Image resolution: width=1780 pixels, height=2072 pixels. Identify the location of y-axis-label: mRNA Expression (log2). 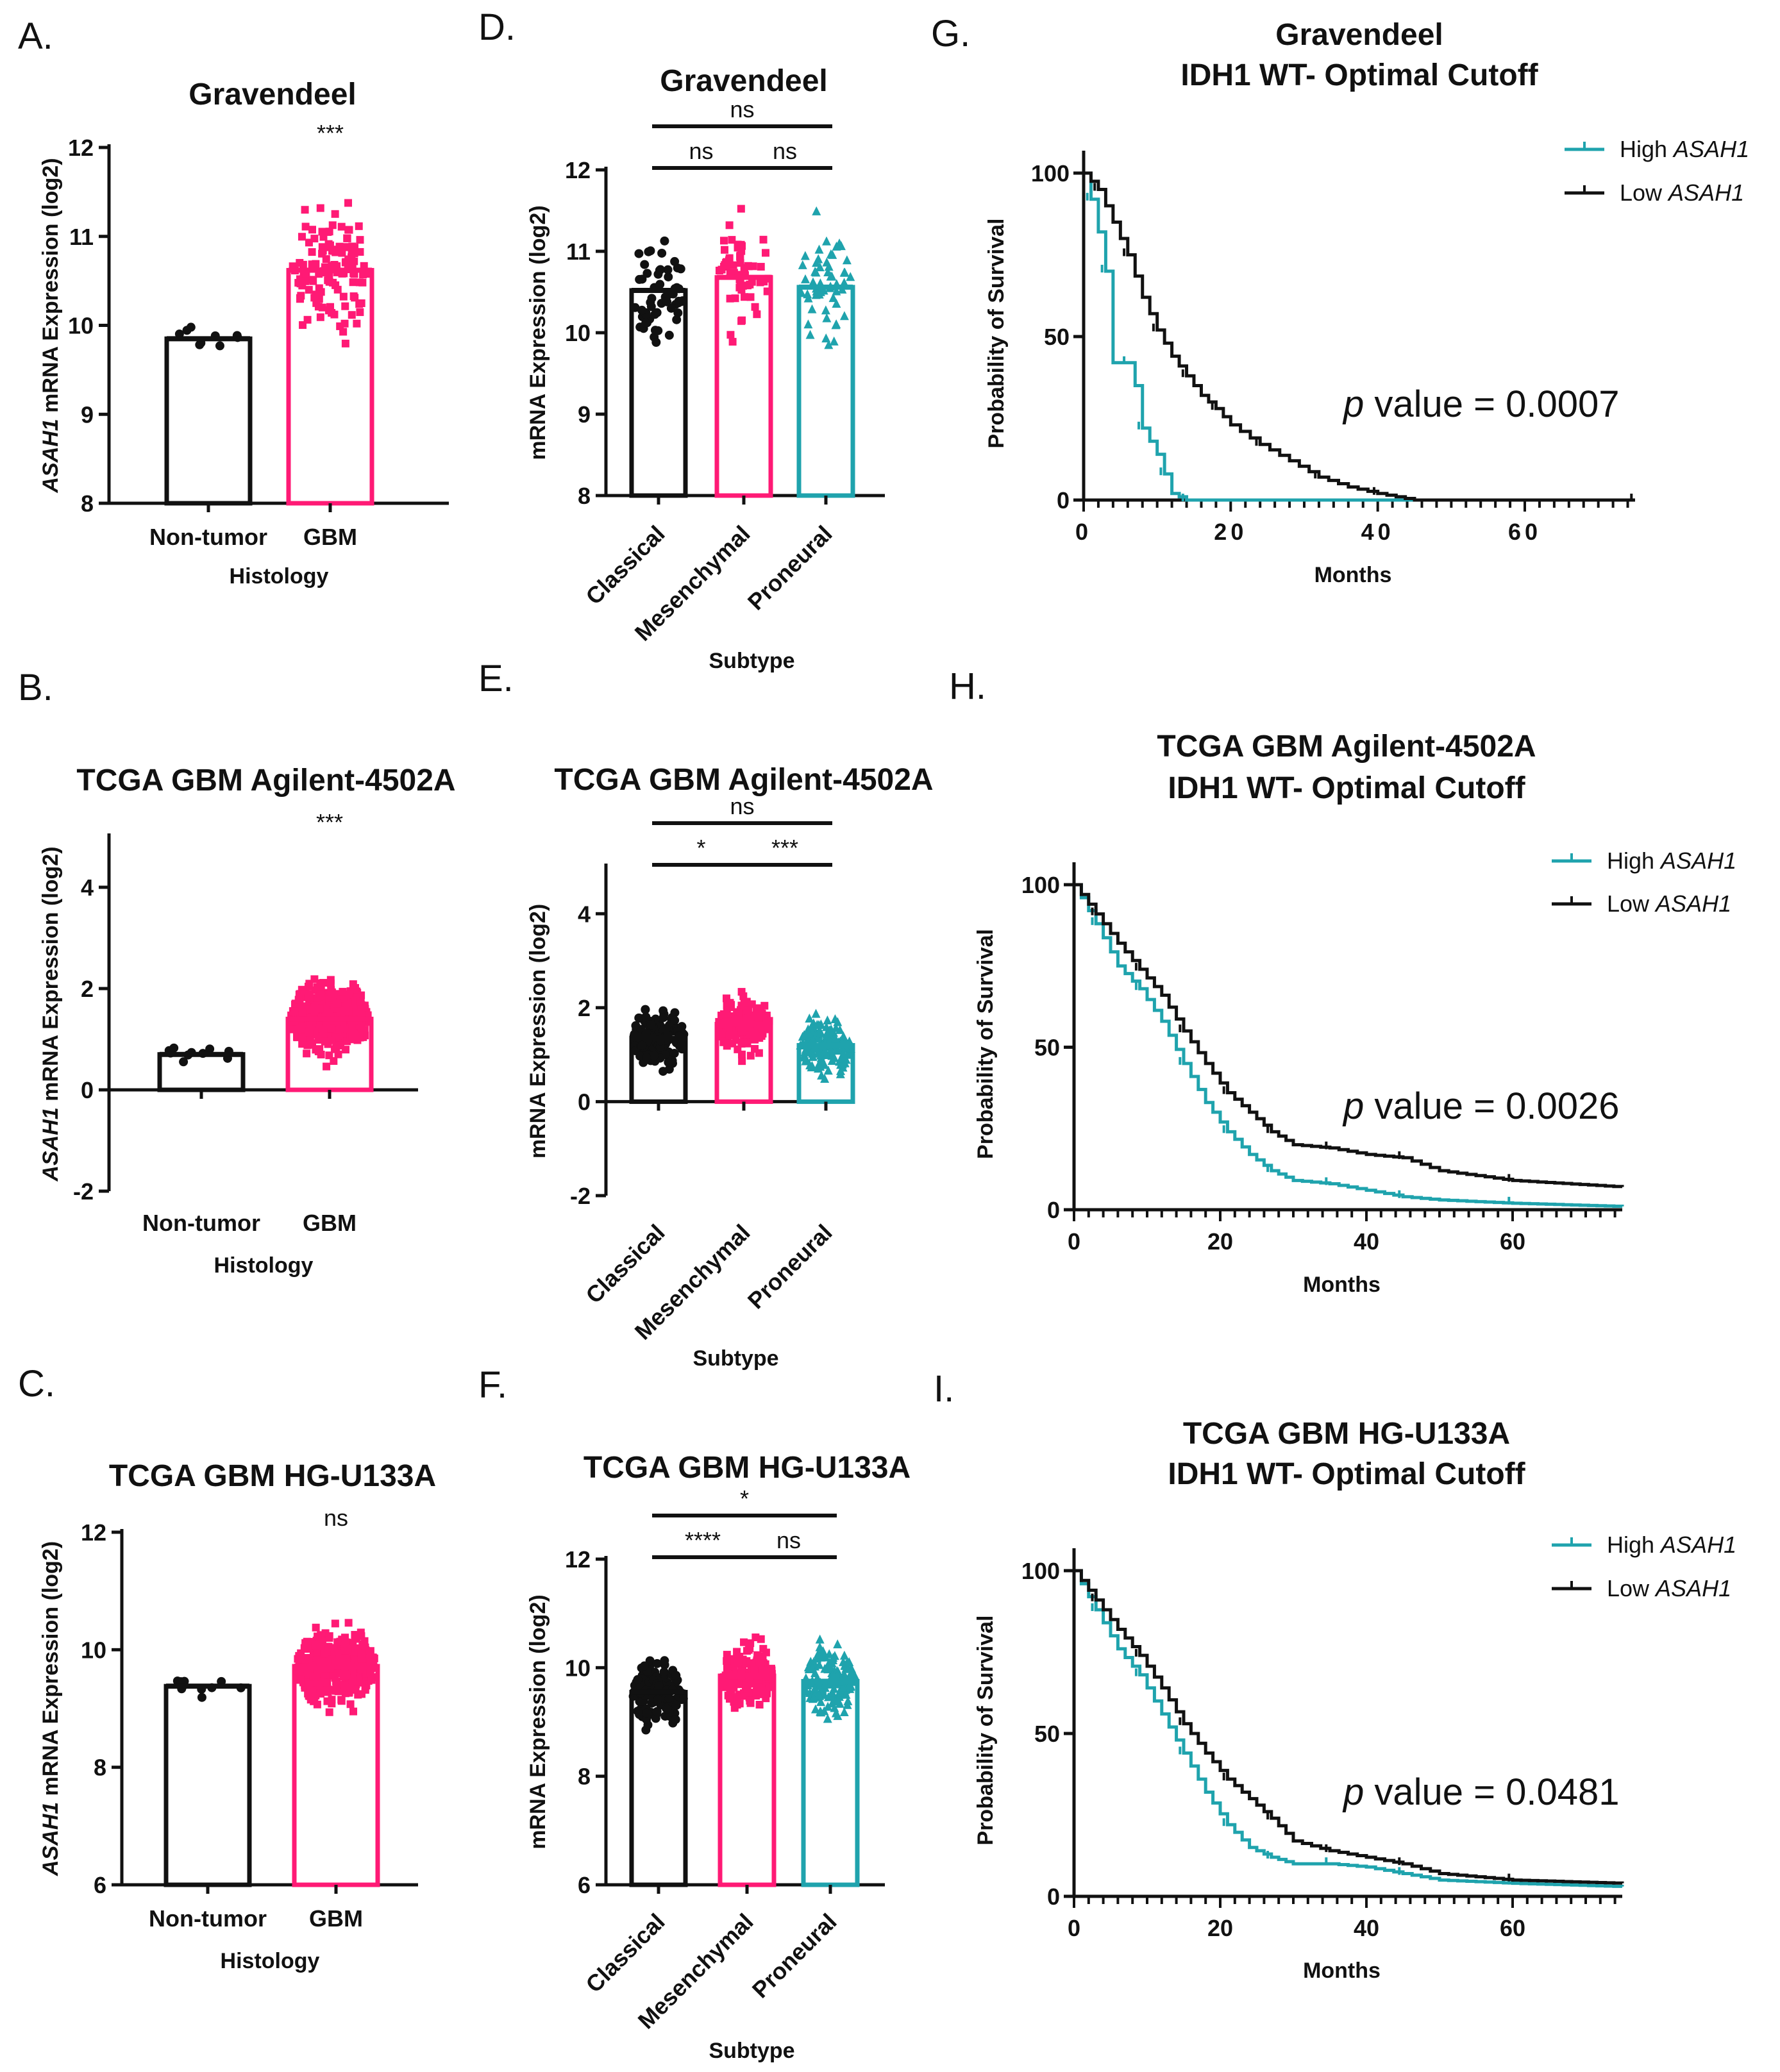
(538, 332).